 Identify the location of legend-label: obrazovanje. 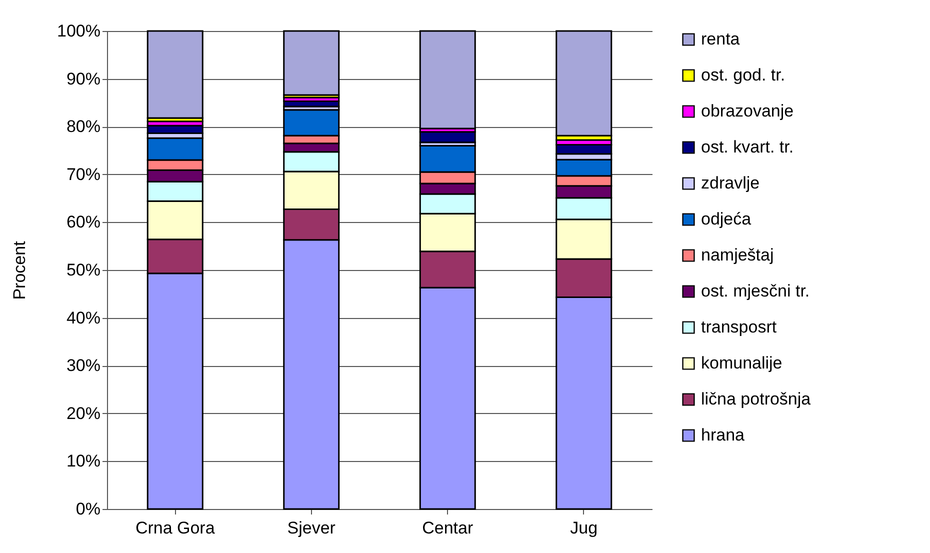
(747, 111).